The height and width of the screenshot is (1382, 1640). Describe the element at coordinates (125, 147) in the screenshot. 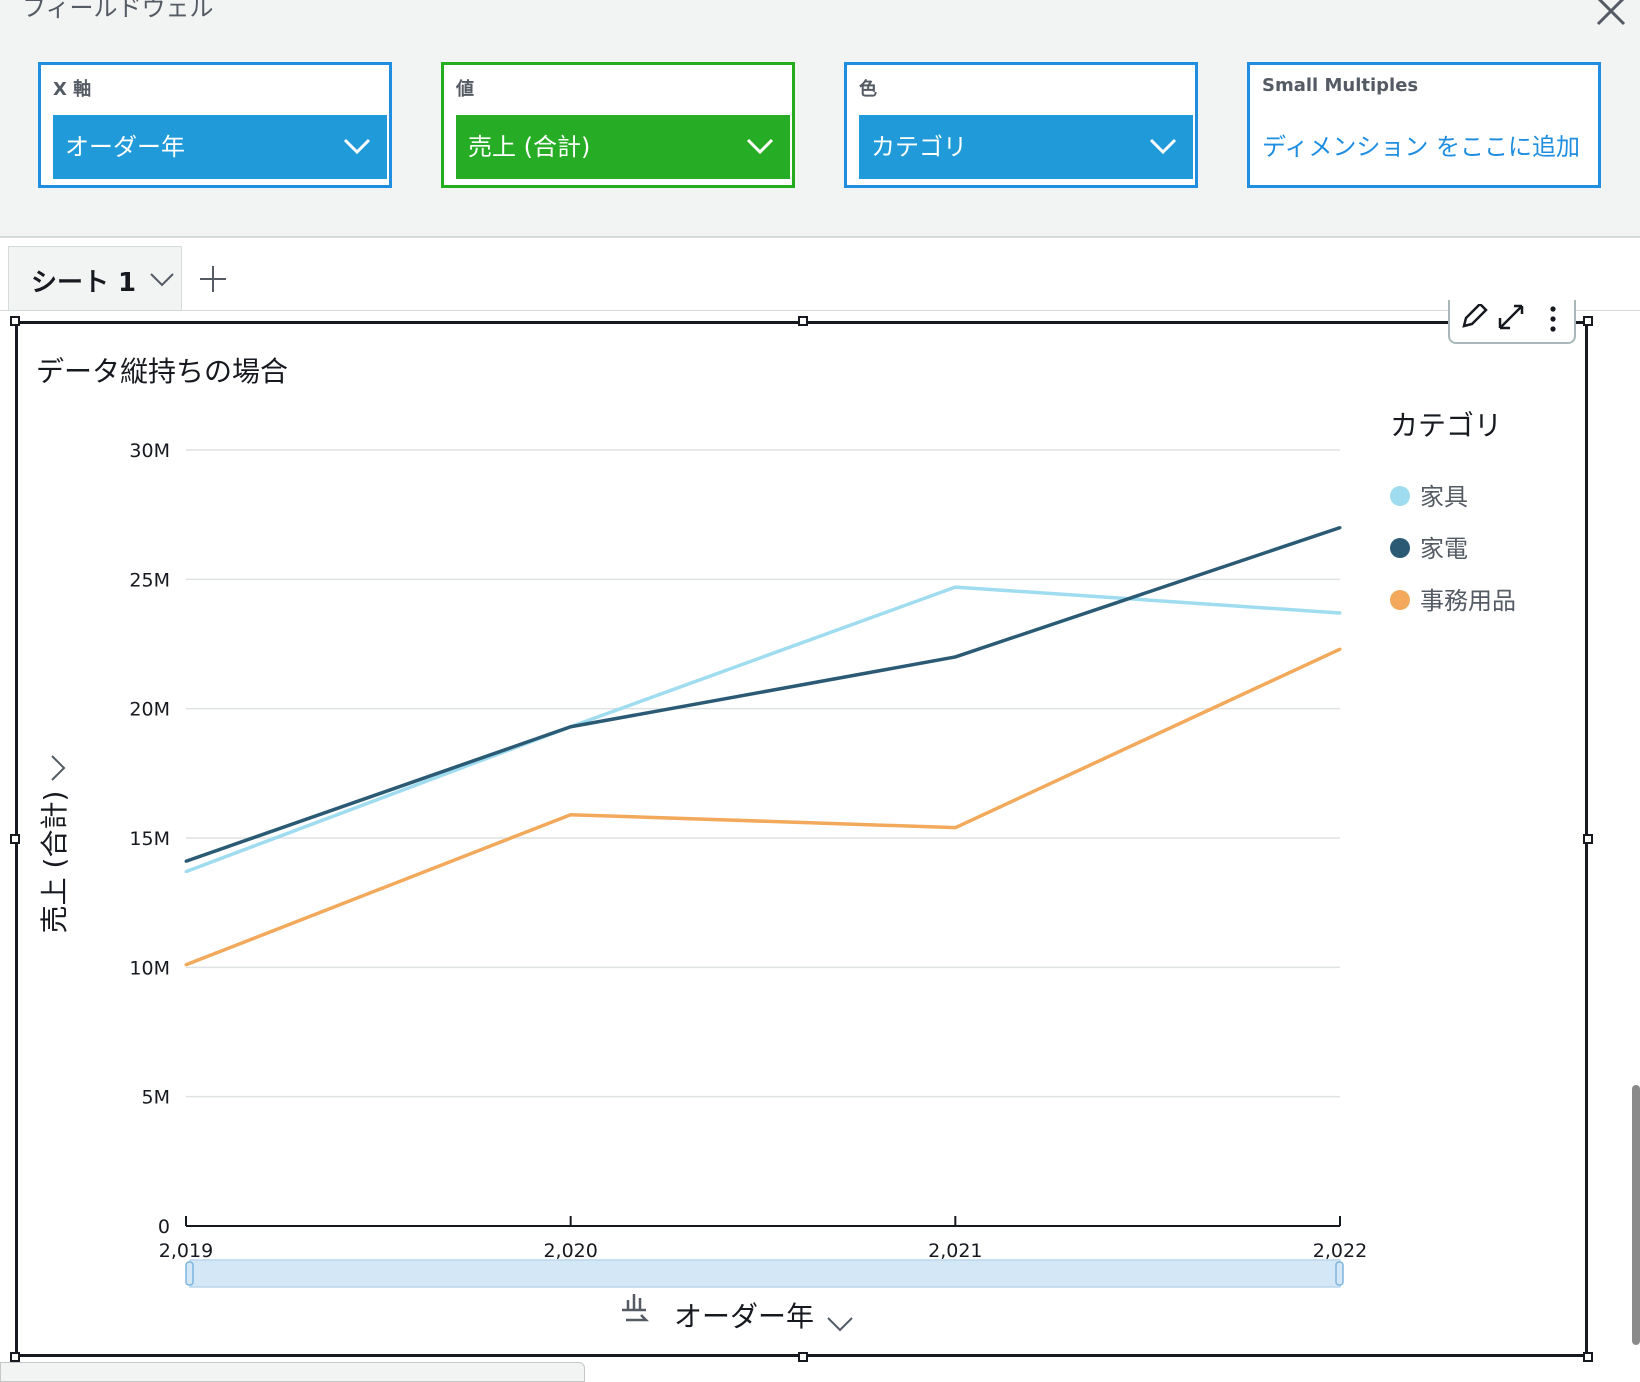

I see `x-axis-field-name: オーダー年` at that location.